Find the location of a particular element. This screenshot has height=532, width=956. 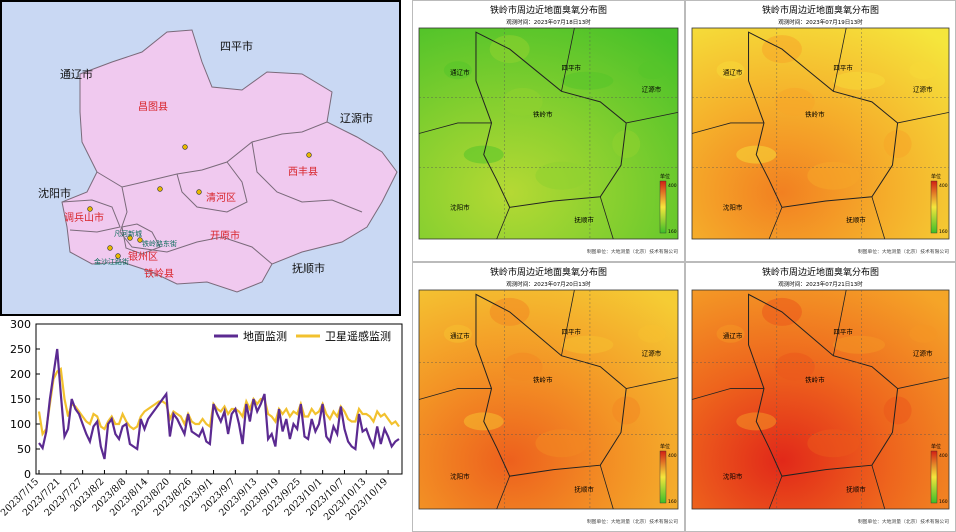

panel-subtitle: 观测时间：2023年07月20日13时 is located at coordinates (548, 284).